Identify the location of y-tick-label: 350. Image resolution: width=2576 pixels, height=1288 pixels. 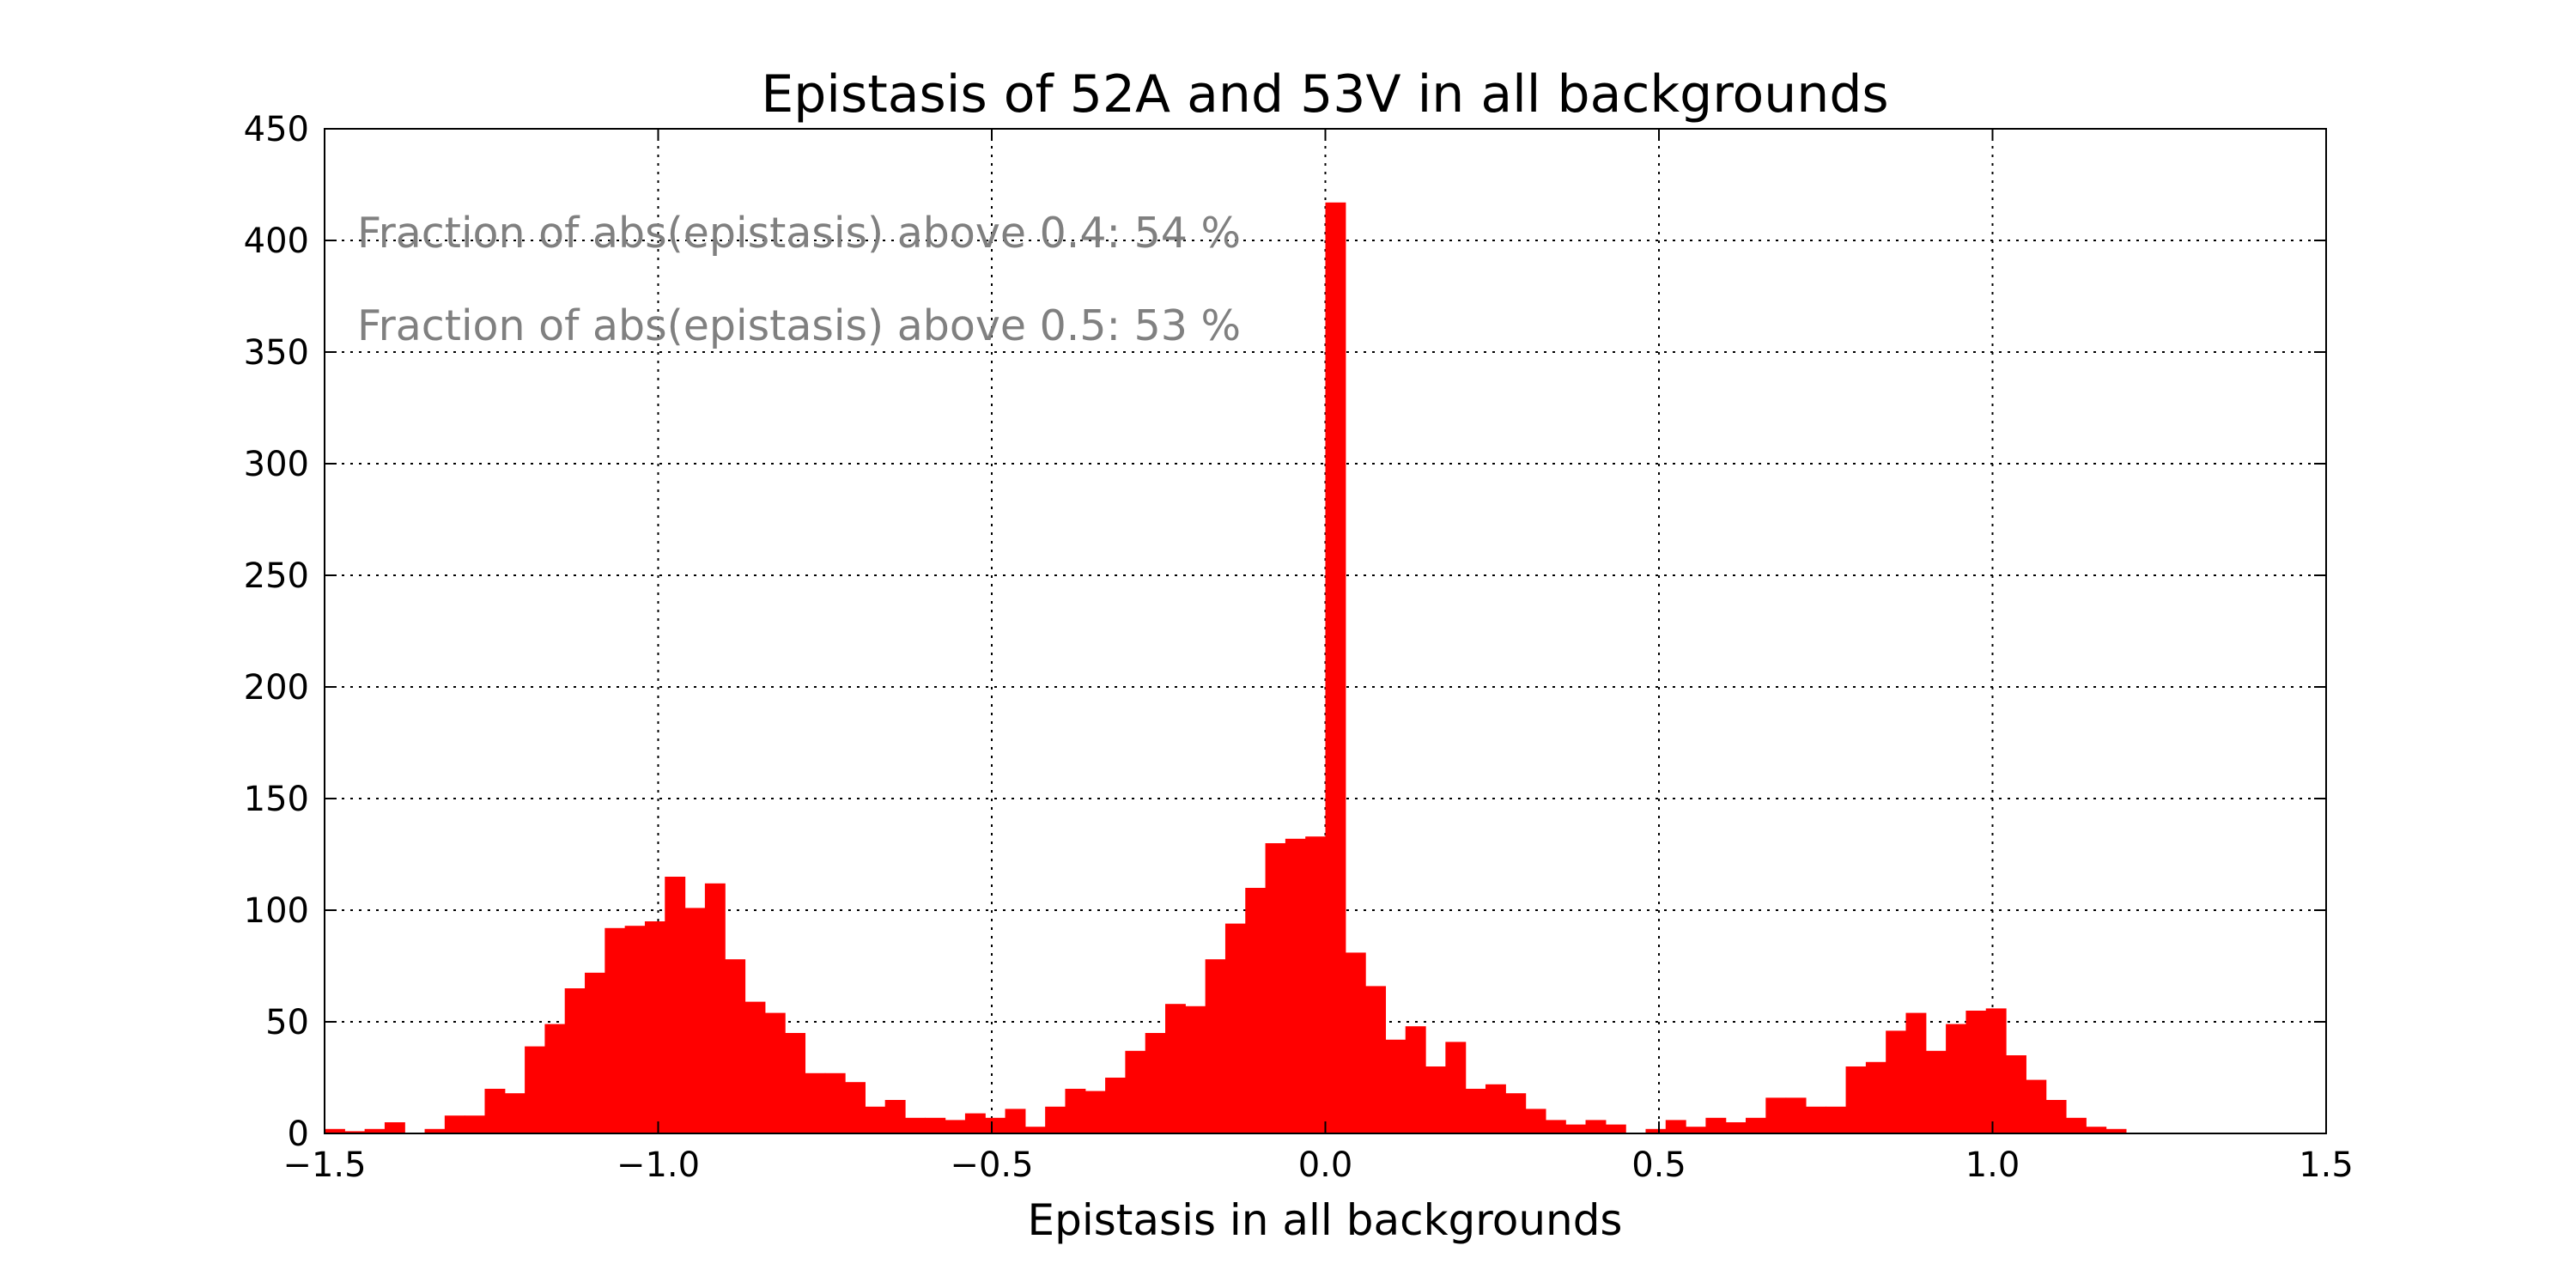
(276, 353).